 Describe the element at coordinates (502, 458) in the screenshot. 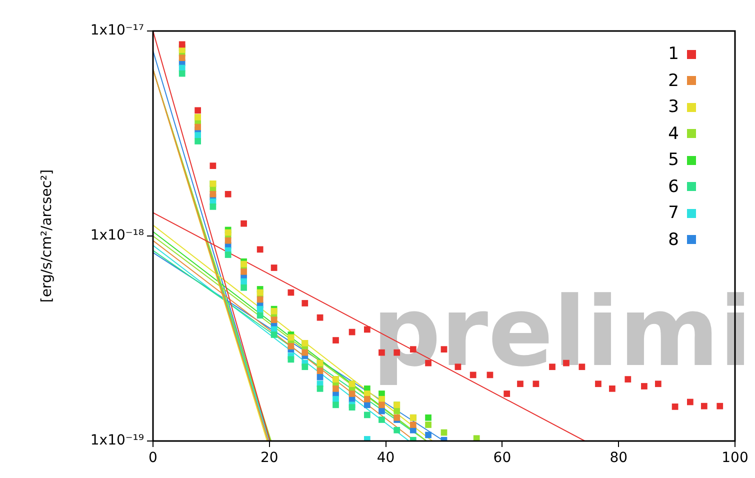

I see `x-tick-label: 60` at that location.